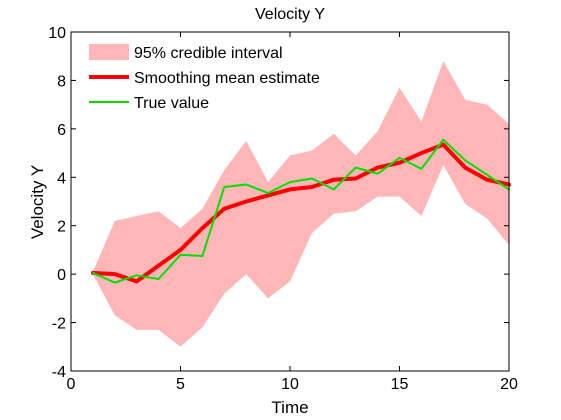 The image size is (561, 420). I want to click on y-tick-label: 0, so click(61, 275).